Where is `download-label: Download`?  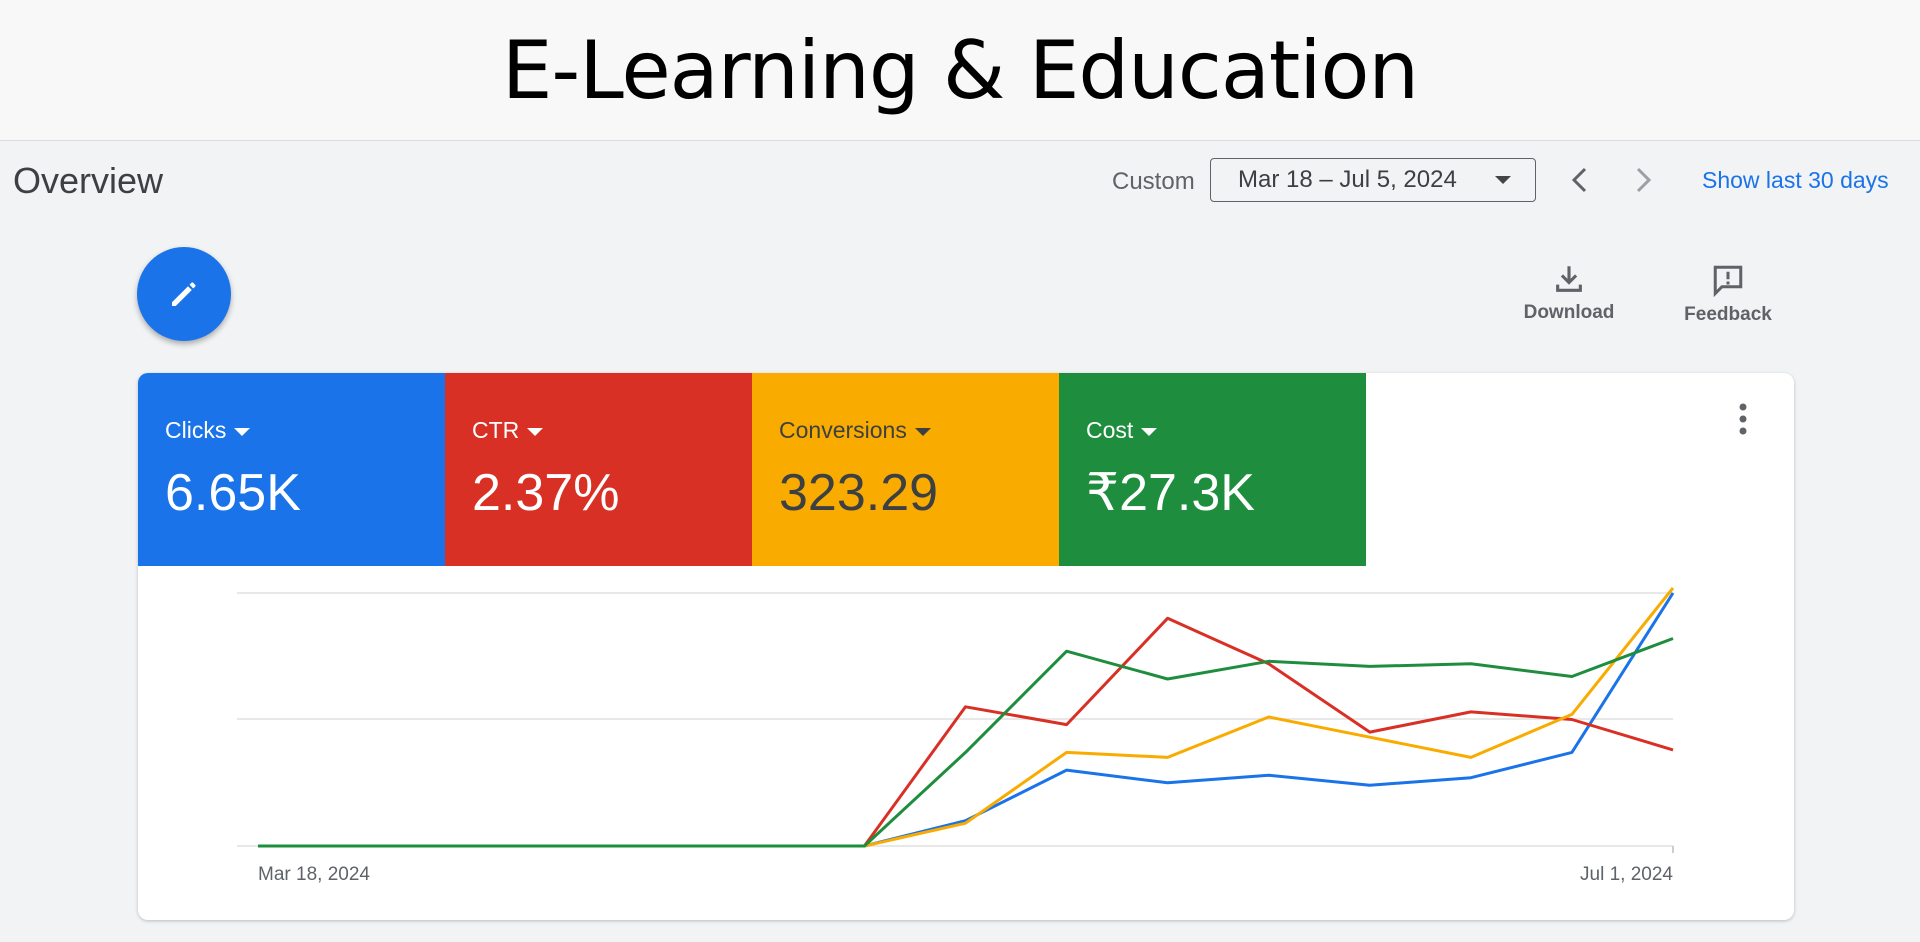
download-label: Download is located at coordinates (1569, 312).